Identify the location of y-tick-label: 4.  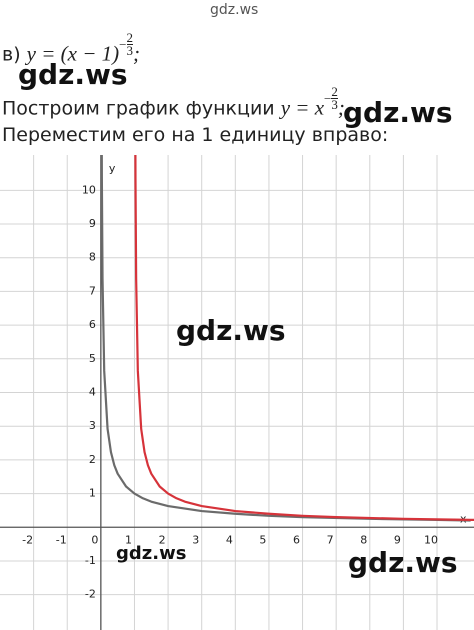
(92, 392).